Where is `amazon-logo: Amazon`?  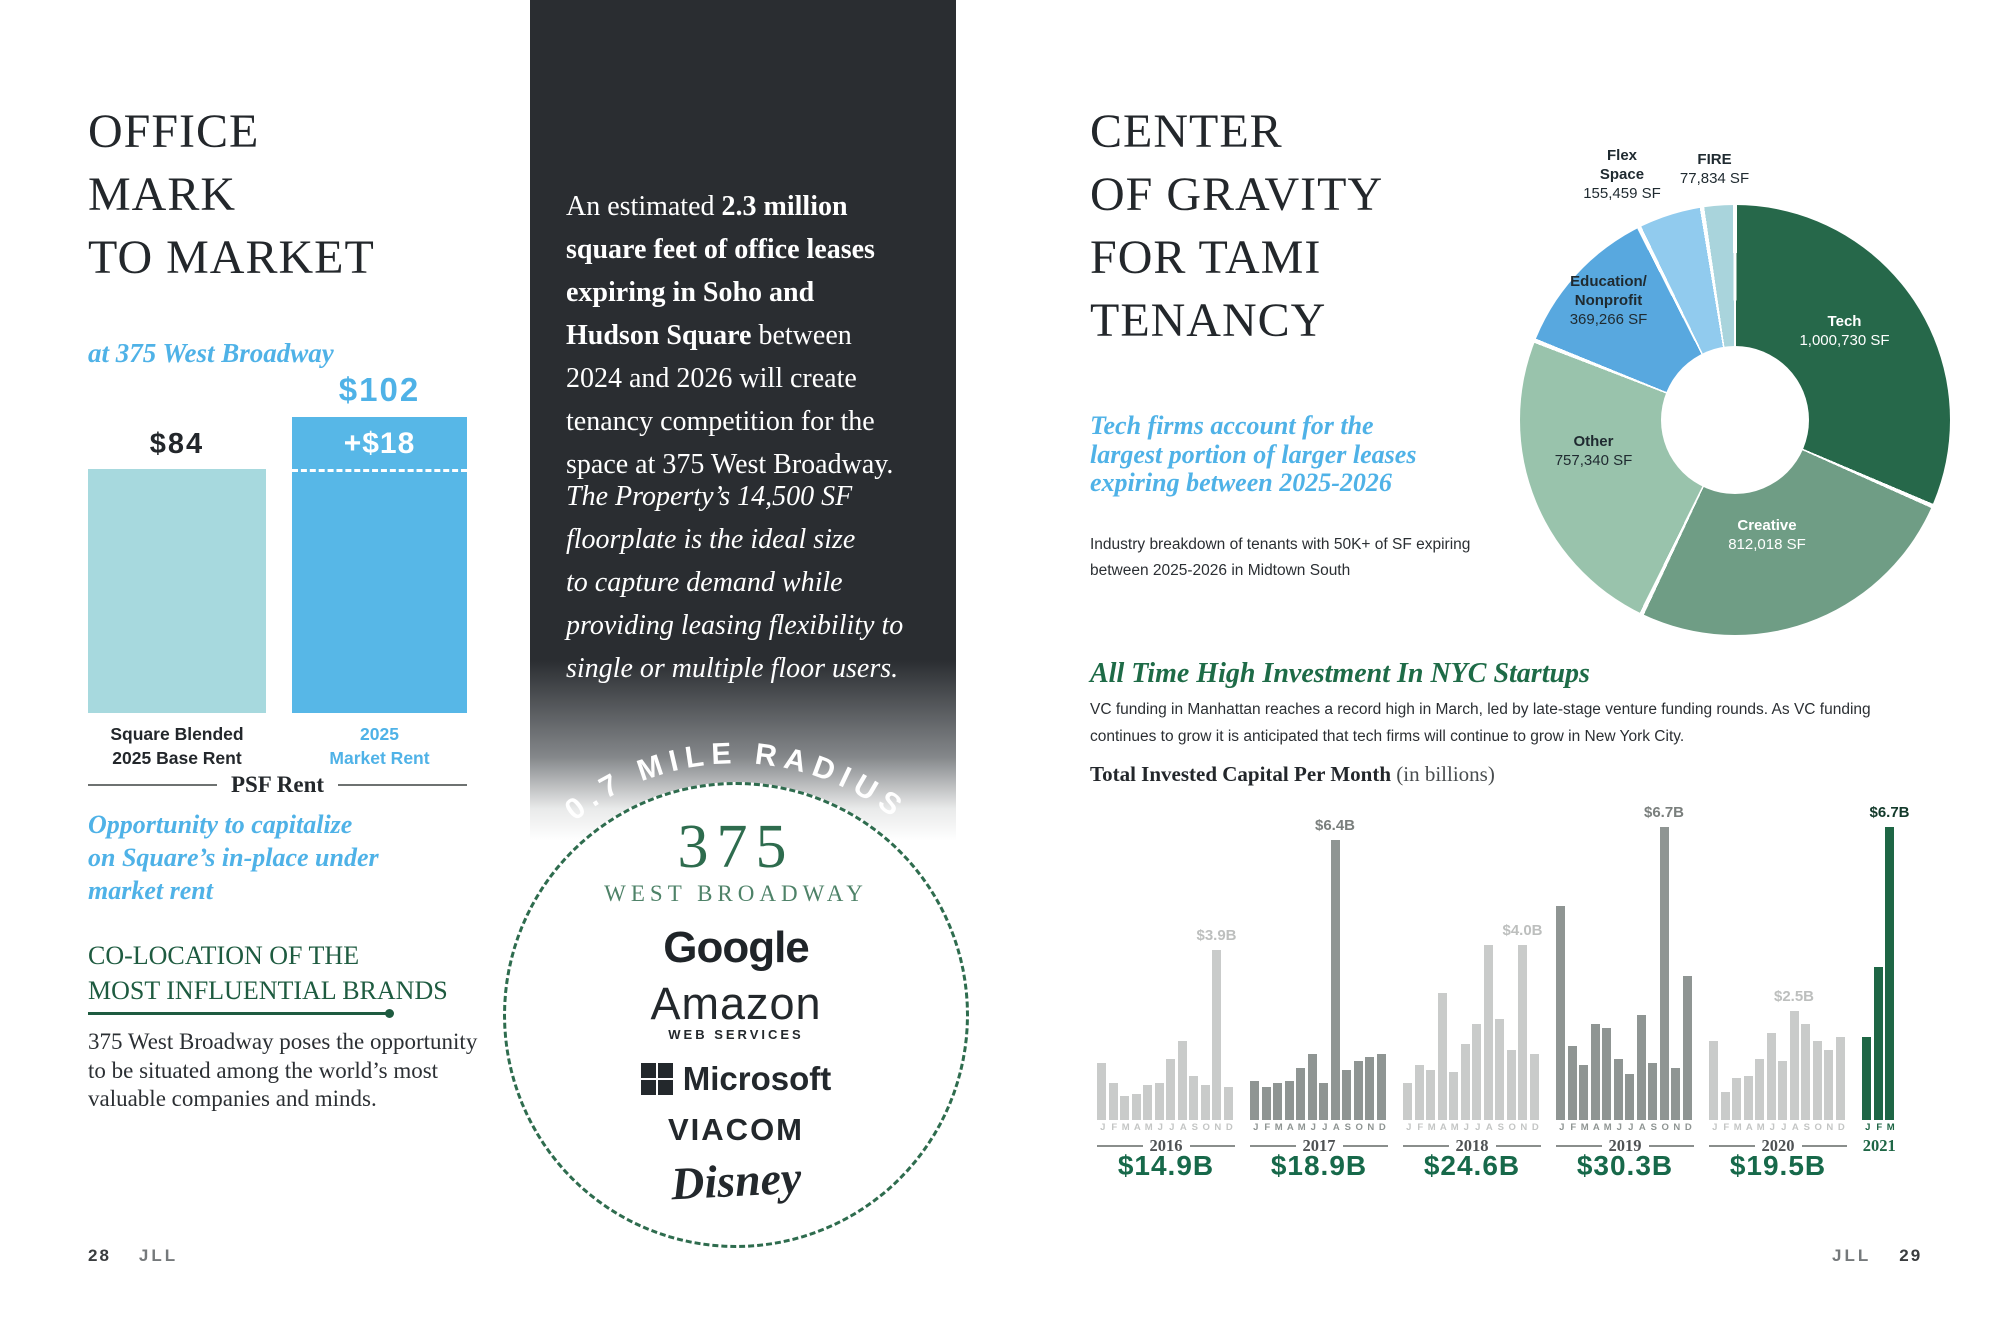
amazon-logo: Amazon is located at coordinates (736, 1003).